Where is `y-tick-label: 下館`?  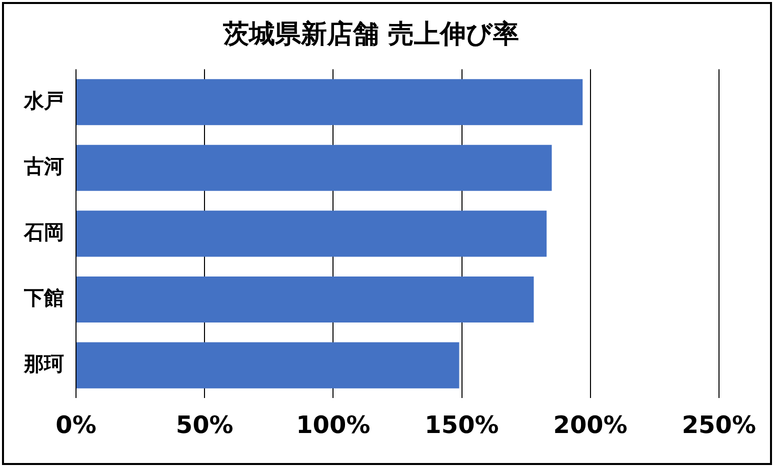 y-tick-label: 下館 is located at coordinates (43, 298).